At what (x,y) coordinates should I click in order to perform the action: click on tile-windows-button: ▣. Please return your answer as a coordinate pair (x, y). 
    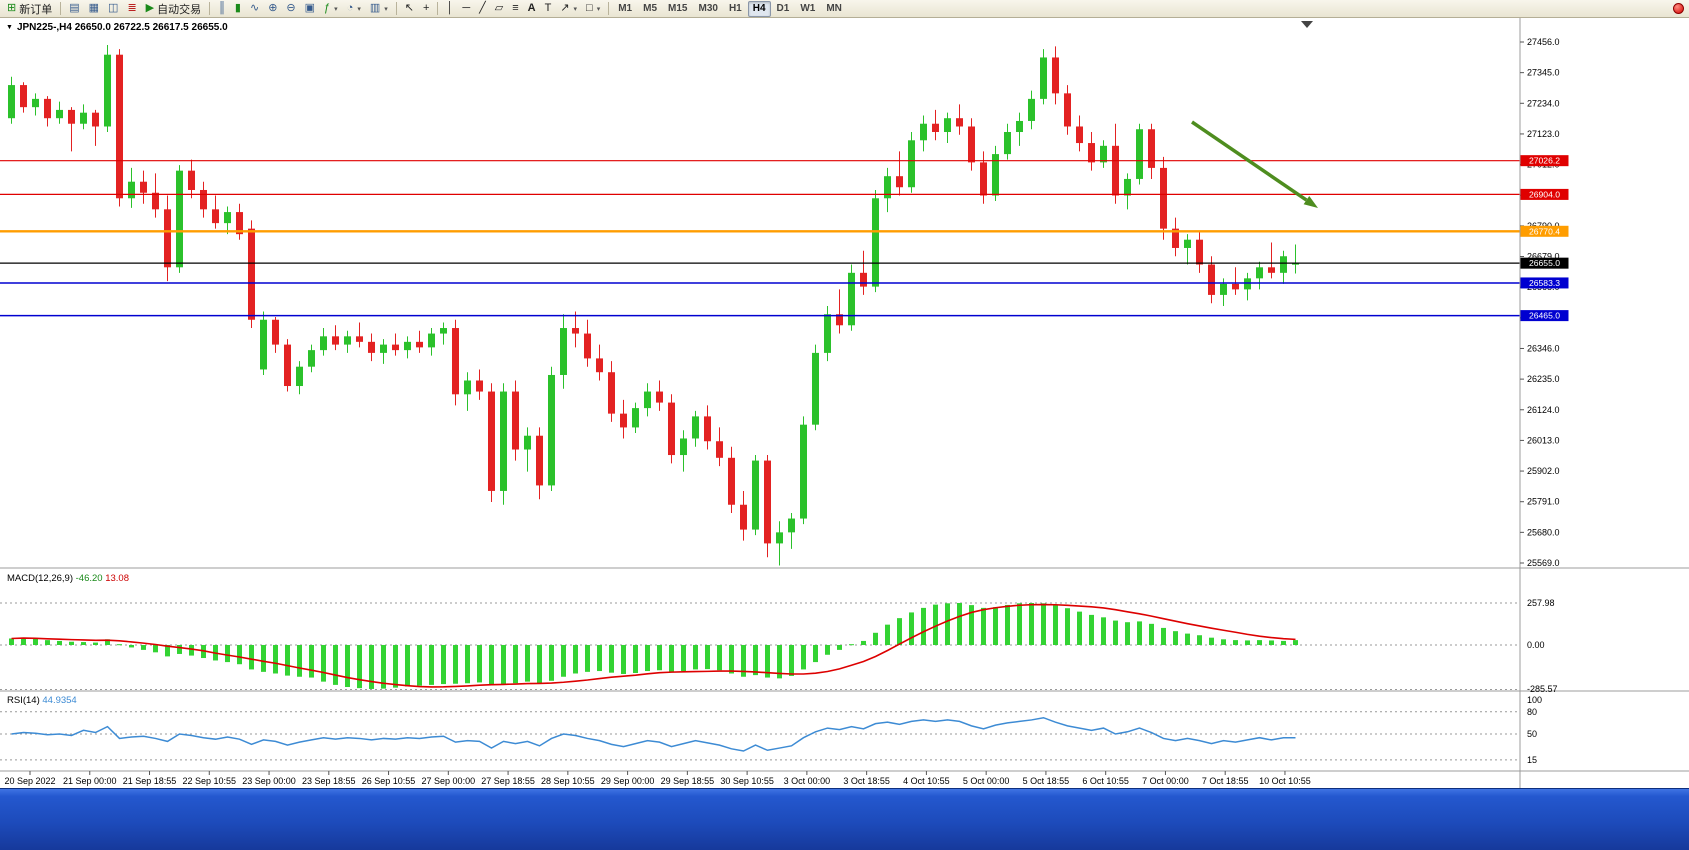
    Looking at the image, I should click on (310, 9).